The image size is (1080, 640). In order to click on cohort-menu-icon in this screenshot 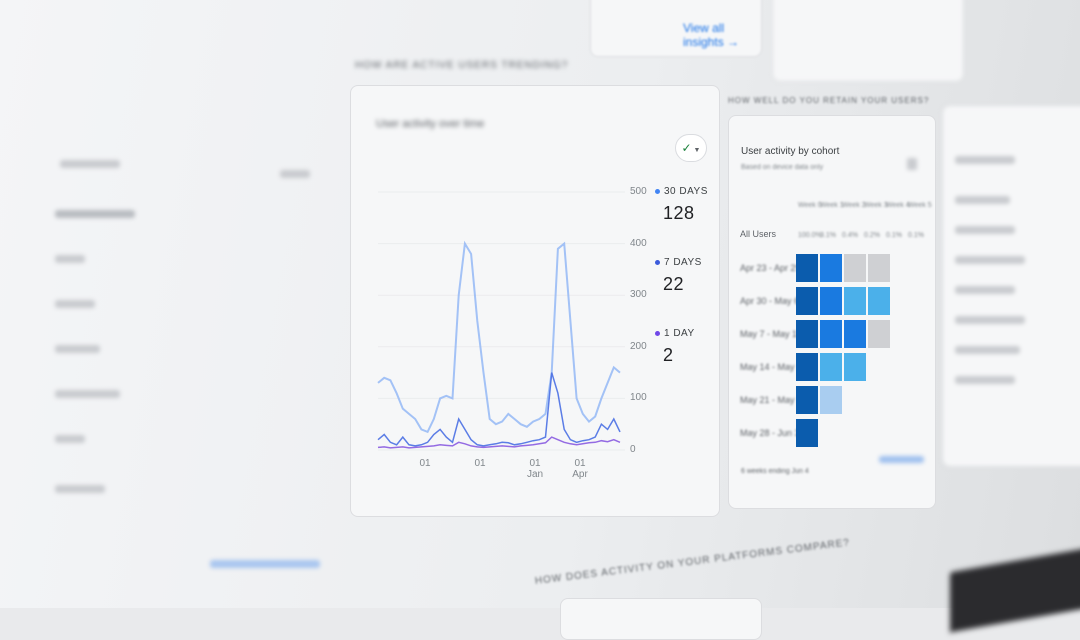, I will do `click(912, 164)`.